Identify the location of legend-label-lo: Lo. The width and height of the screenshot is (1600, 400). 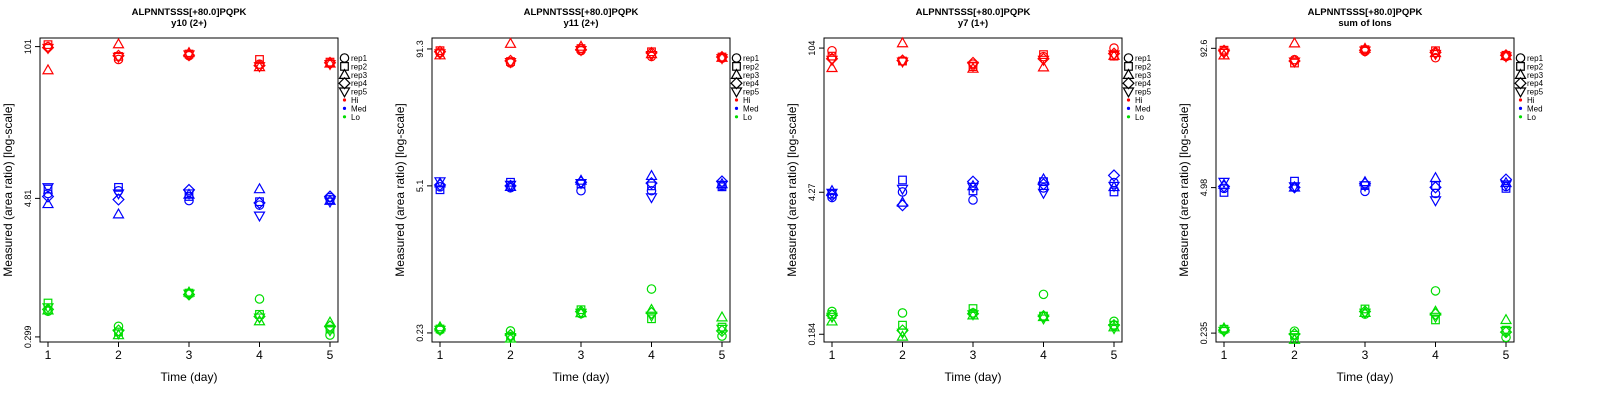
(747, 117).